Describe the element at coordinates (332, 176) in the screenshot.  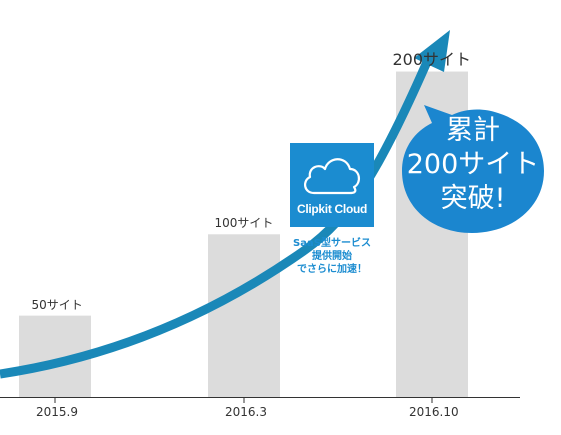
I see `cloud-icon` at that location.